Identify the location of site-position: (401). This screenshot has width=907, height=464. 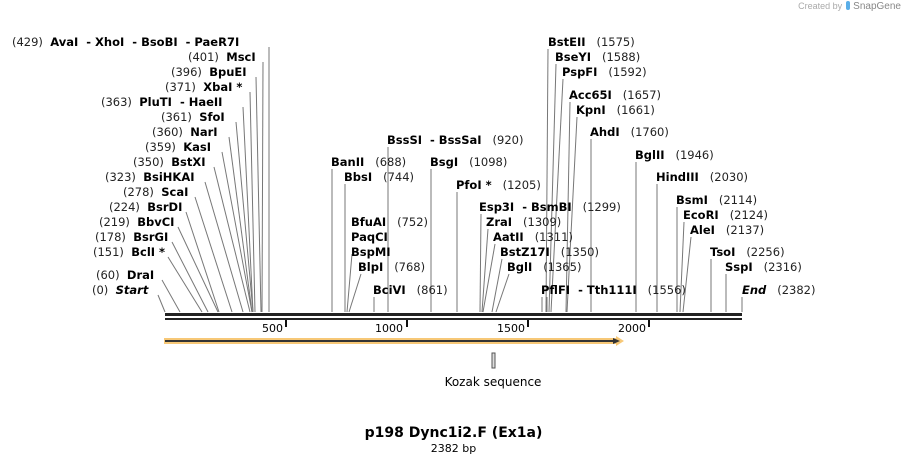
(203, 57).